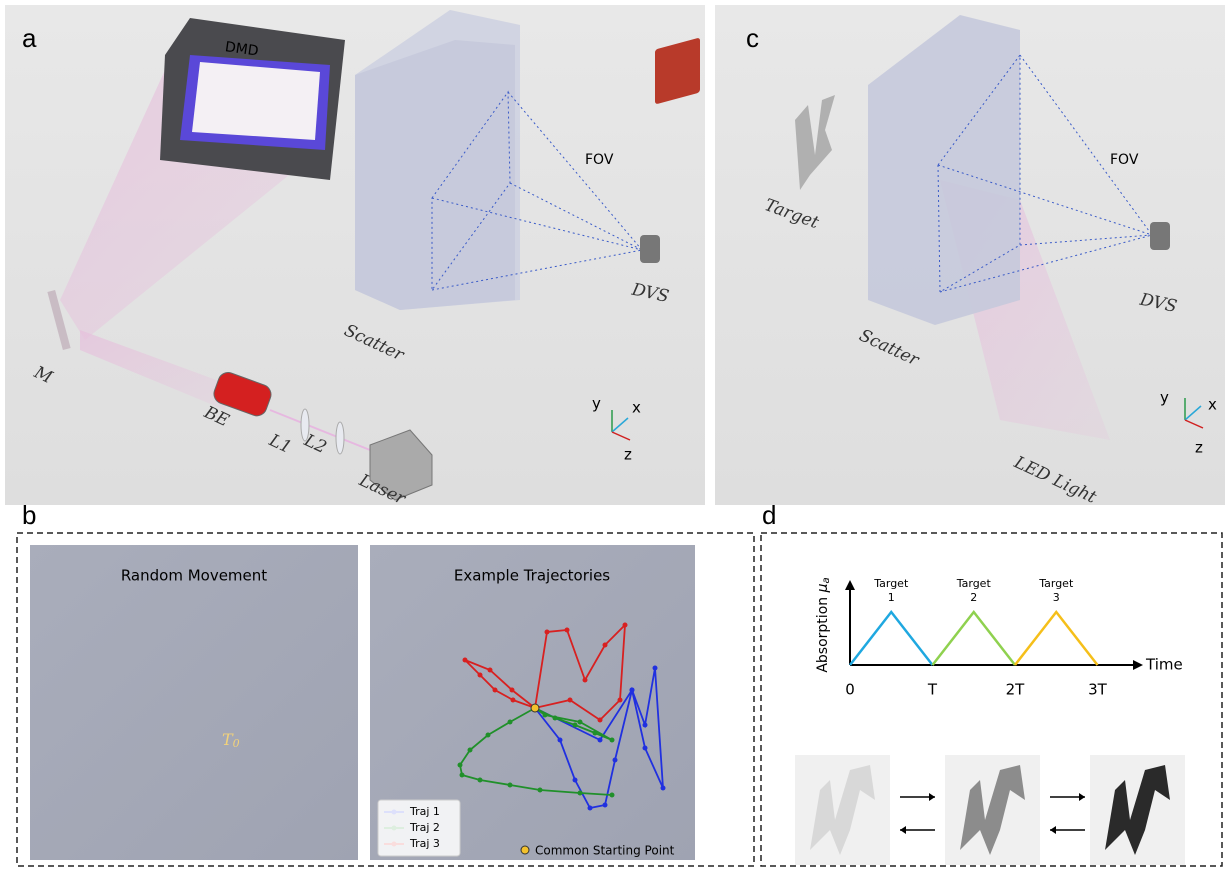 The width and height of the screenshot is (1227, 869). Describe the element at coordinates (677, 71) in the screenshot. I see `dvs-body` at that location.